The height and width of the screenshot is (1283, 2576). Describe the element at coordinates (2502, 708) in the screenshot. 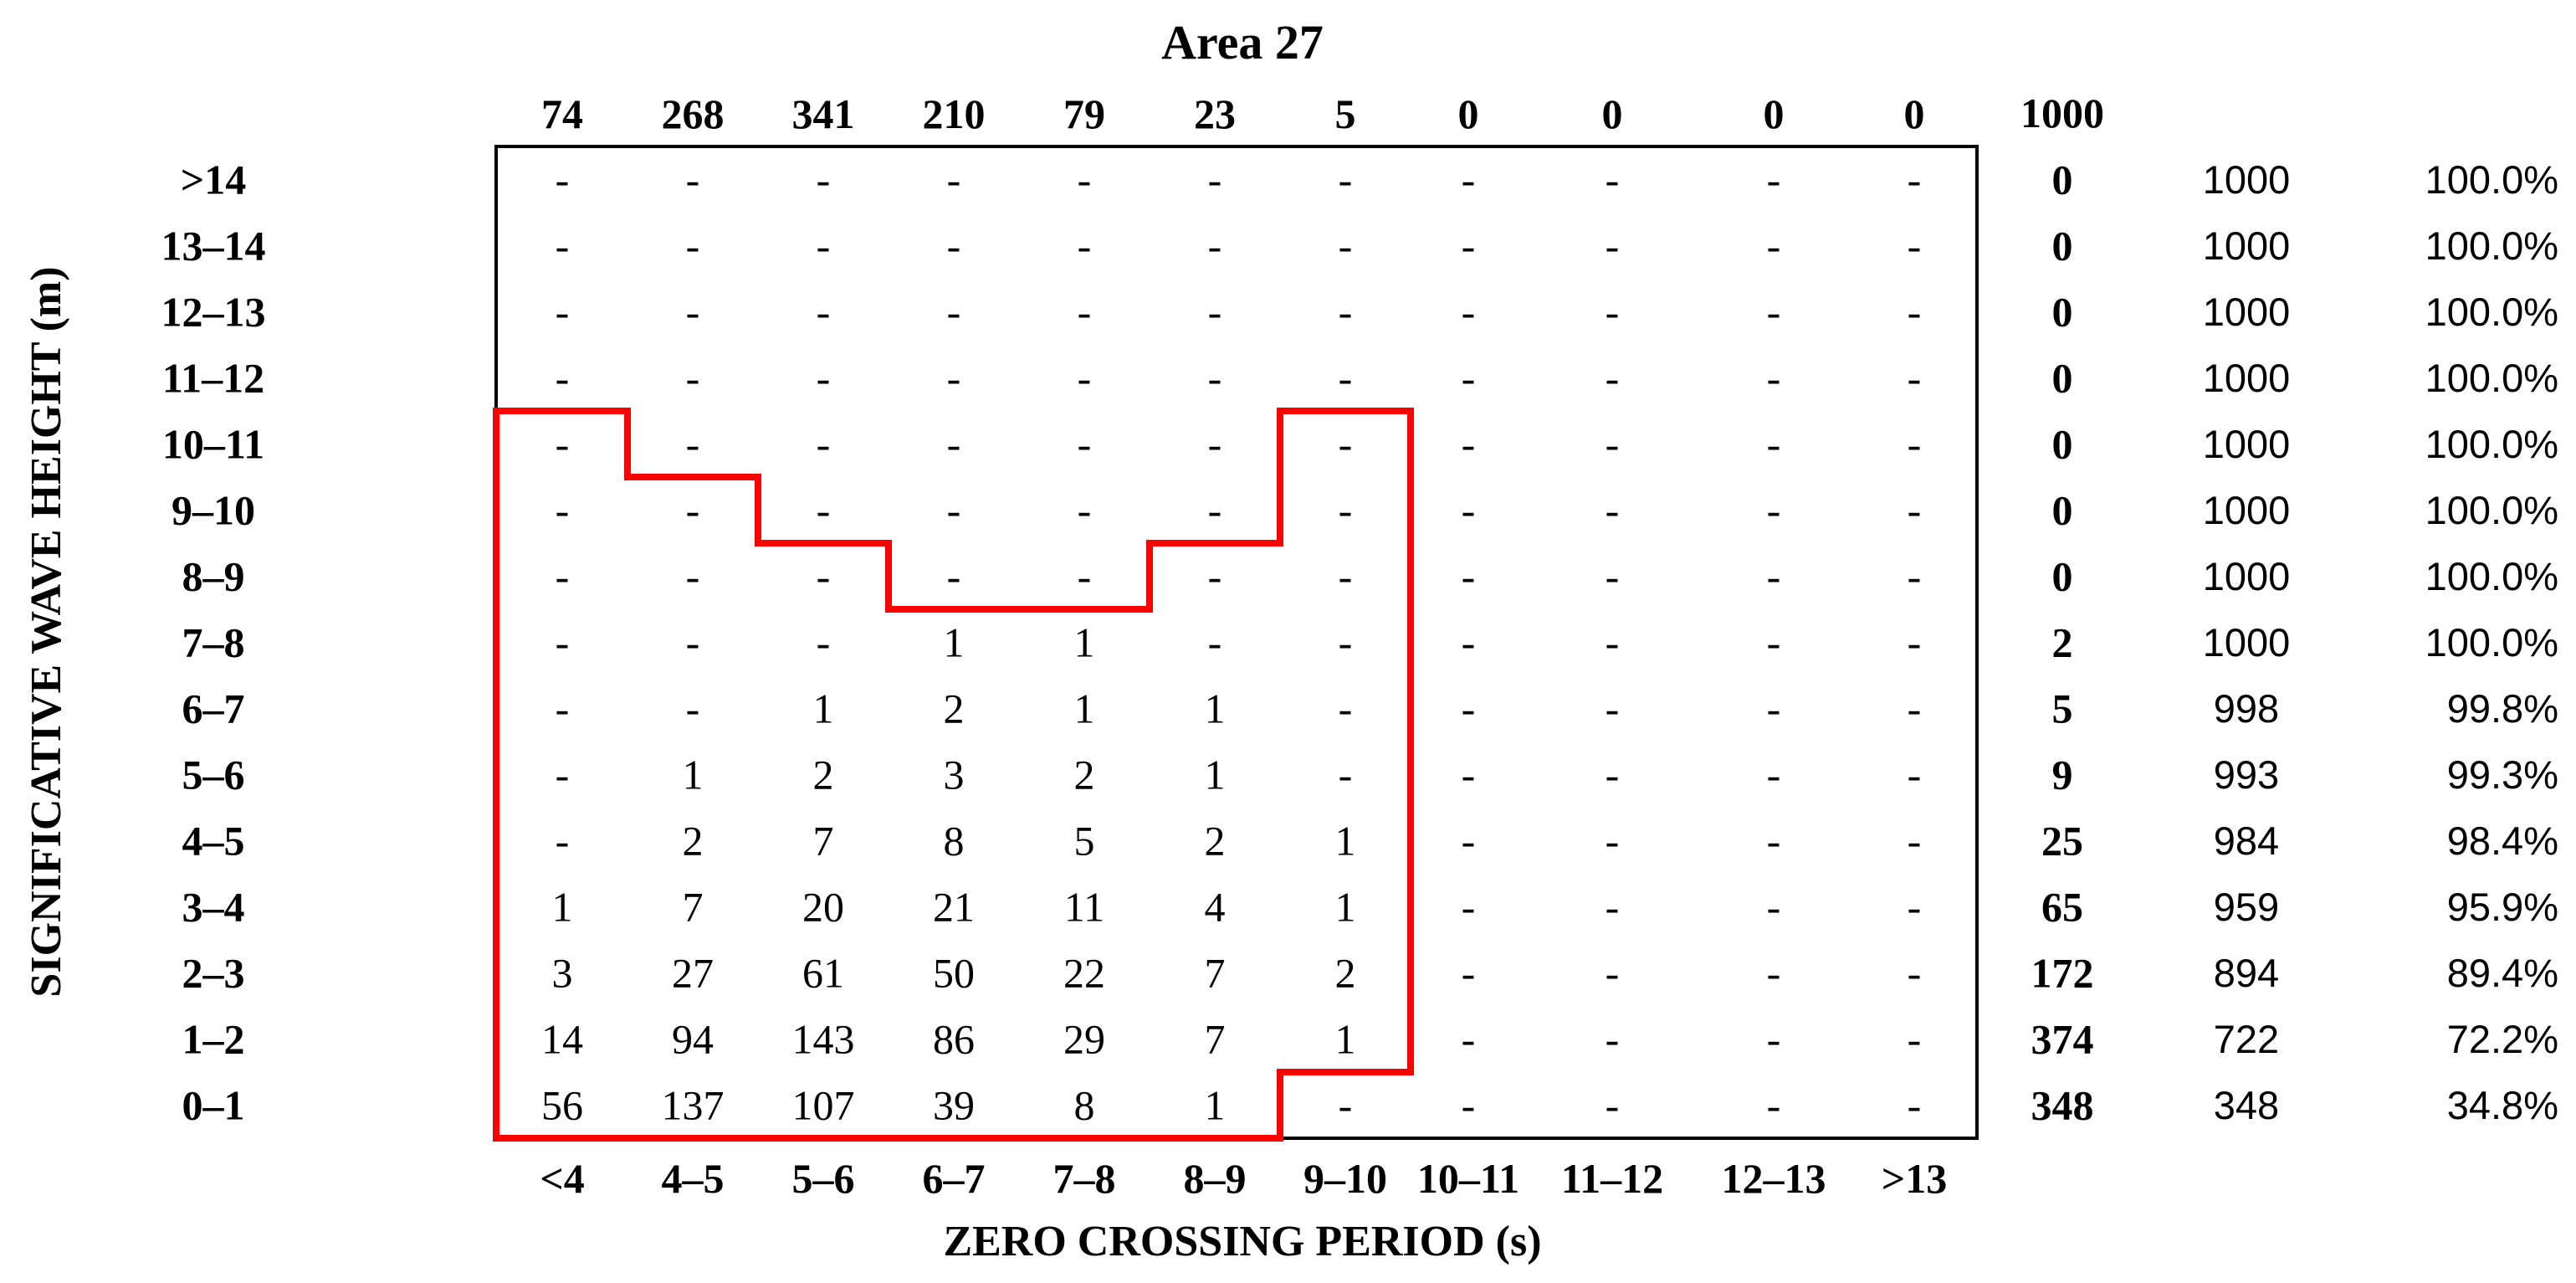

I see `cumulative-percent: 99.8%` at that location.